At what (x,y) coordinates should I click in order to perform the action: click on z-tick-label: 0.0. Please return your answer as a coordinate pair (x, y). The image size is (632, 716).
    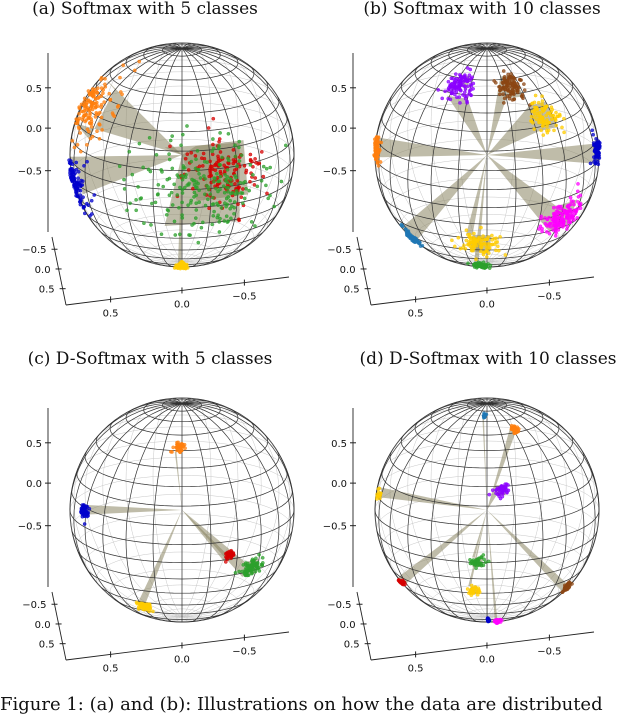
    Looking at the image, I should click on (339, 484).